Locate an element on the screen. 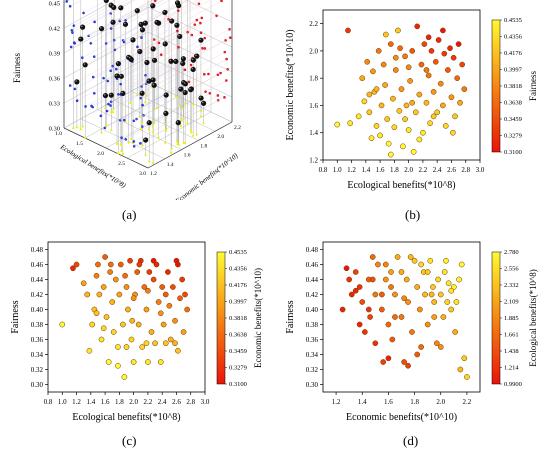  x-tick-label: 1.4 is located at coordinates (90, 402).